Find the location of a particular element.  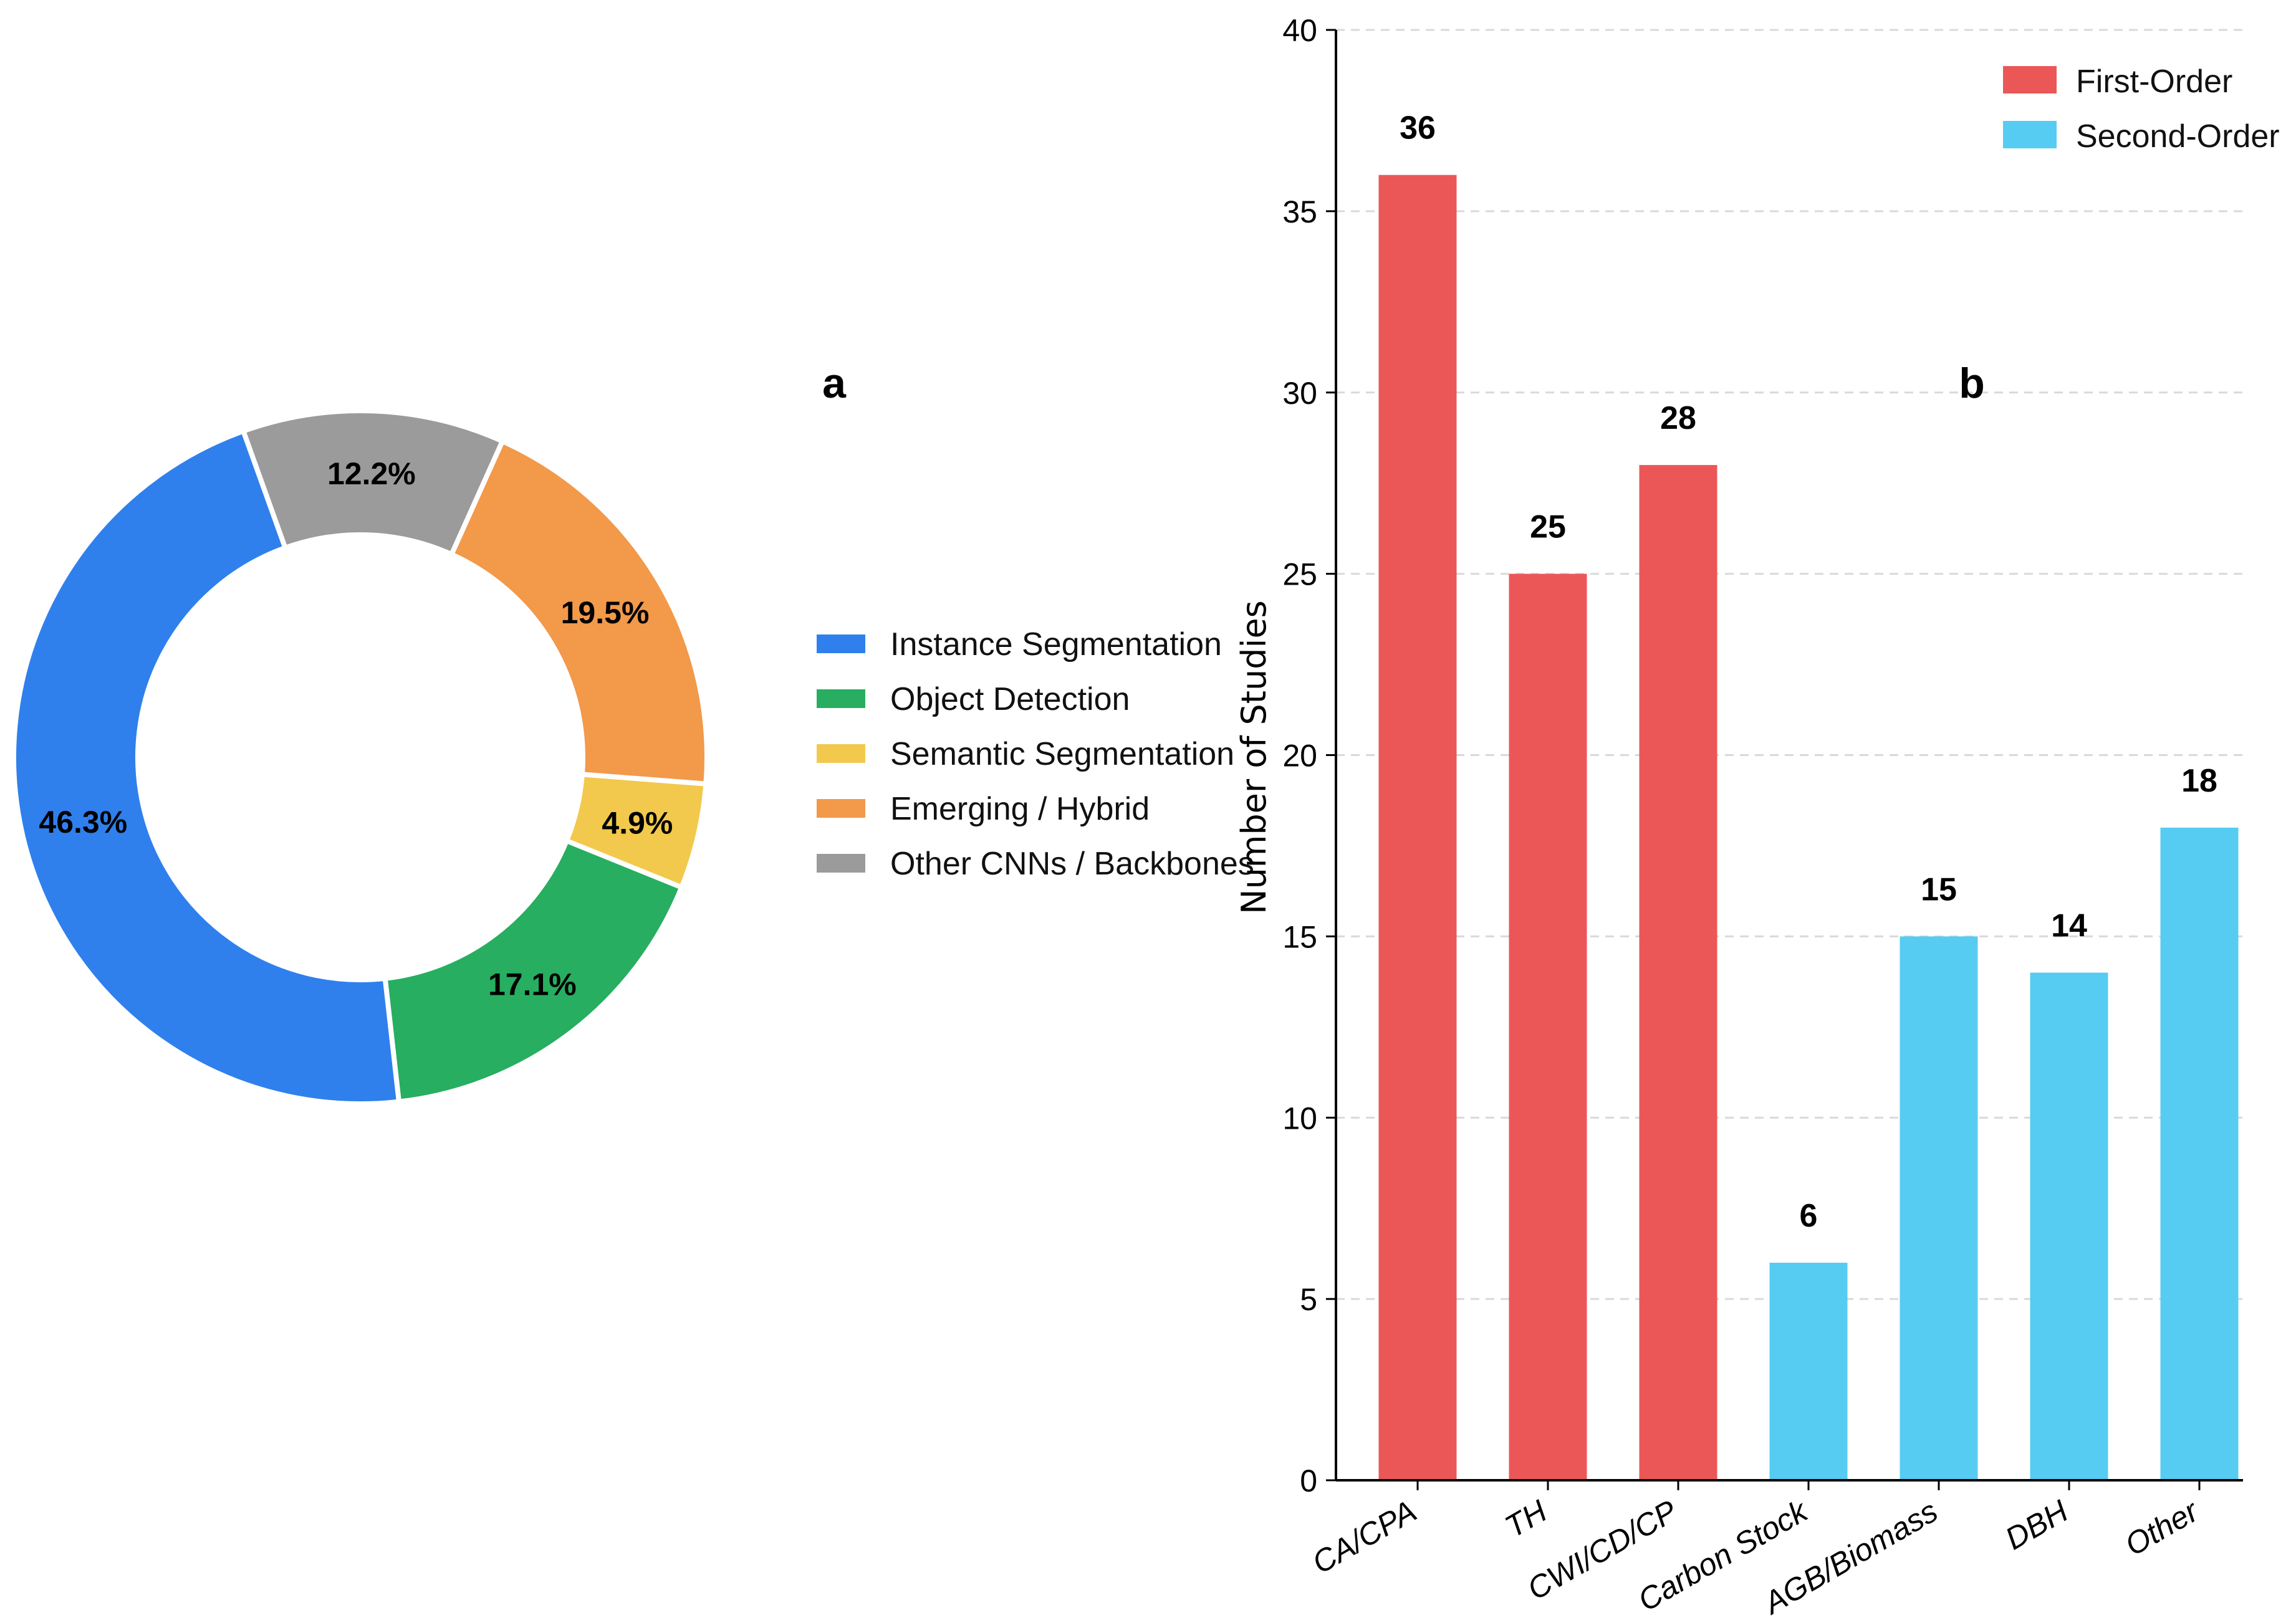

donut-value-label: 4.9% is located at coordinates (637, 823).